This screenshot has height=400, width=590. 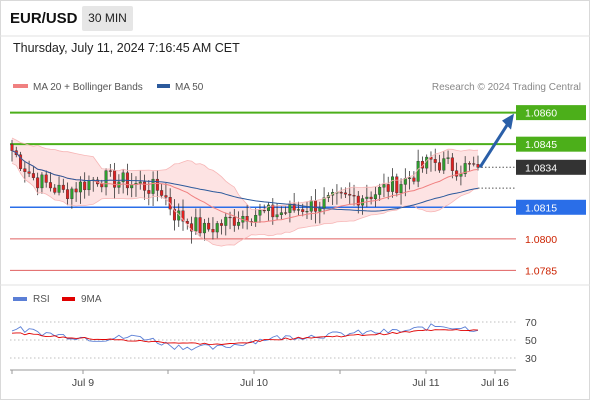 What do you see at coordinates (506, 87) in the screenshot?
I see `research-credit: Research © 2024 Trading Central` at bounding box center [506, 87].